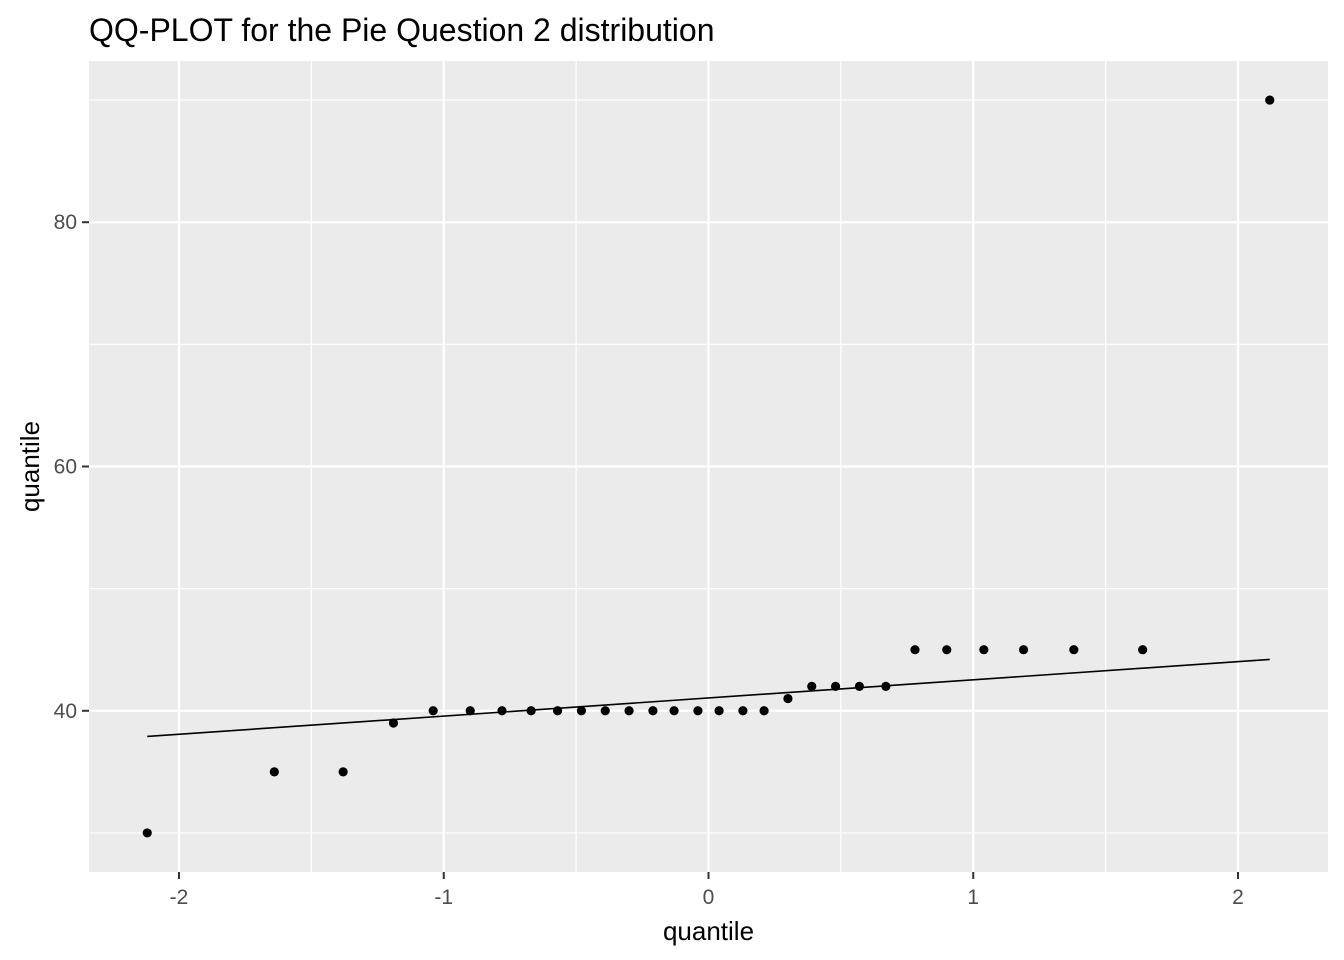  Describe the element at coordinates (65, 222) in the screenshot. I see `y-tick-label: 80` at that location.